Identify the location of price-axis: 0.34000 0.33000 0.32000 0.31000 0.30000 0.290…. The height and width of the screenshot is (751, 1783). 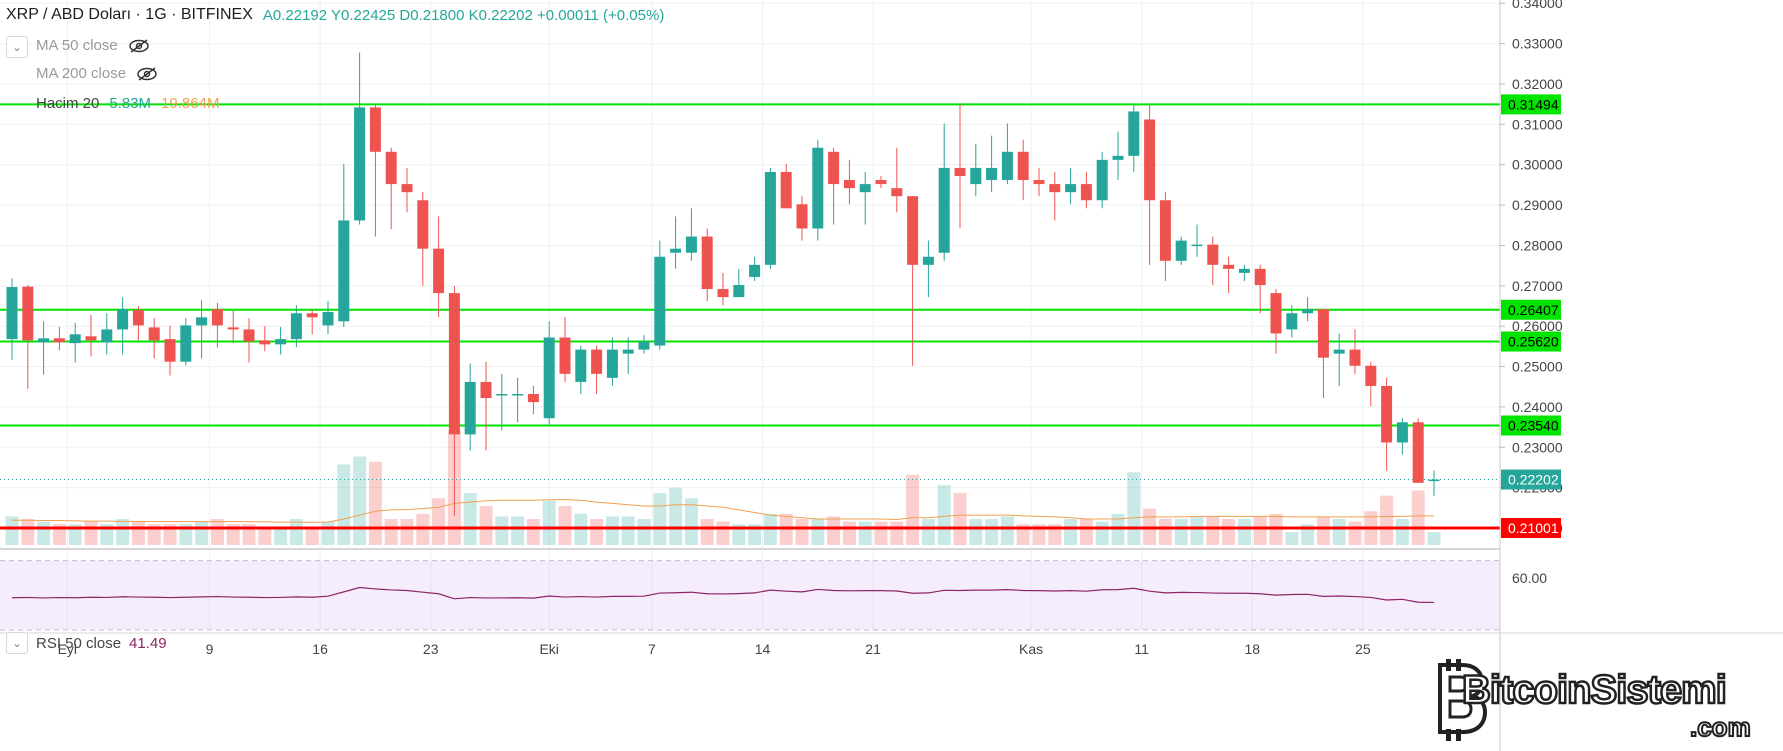
(1531, 375).